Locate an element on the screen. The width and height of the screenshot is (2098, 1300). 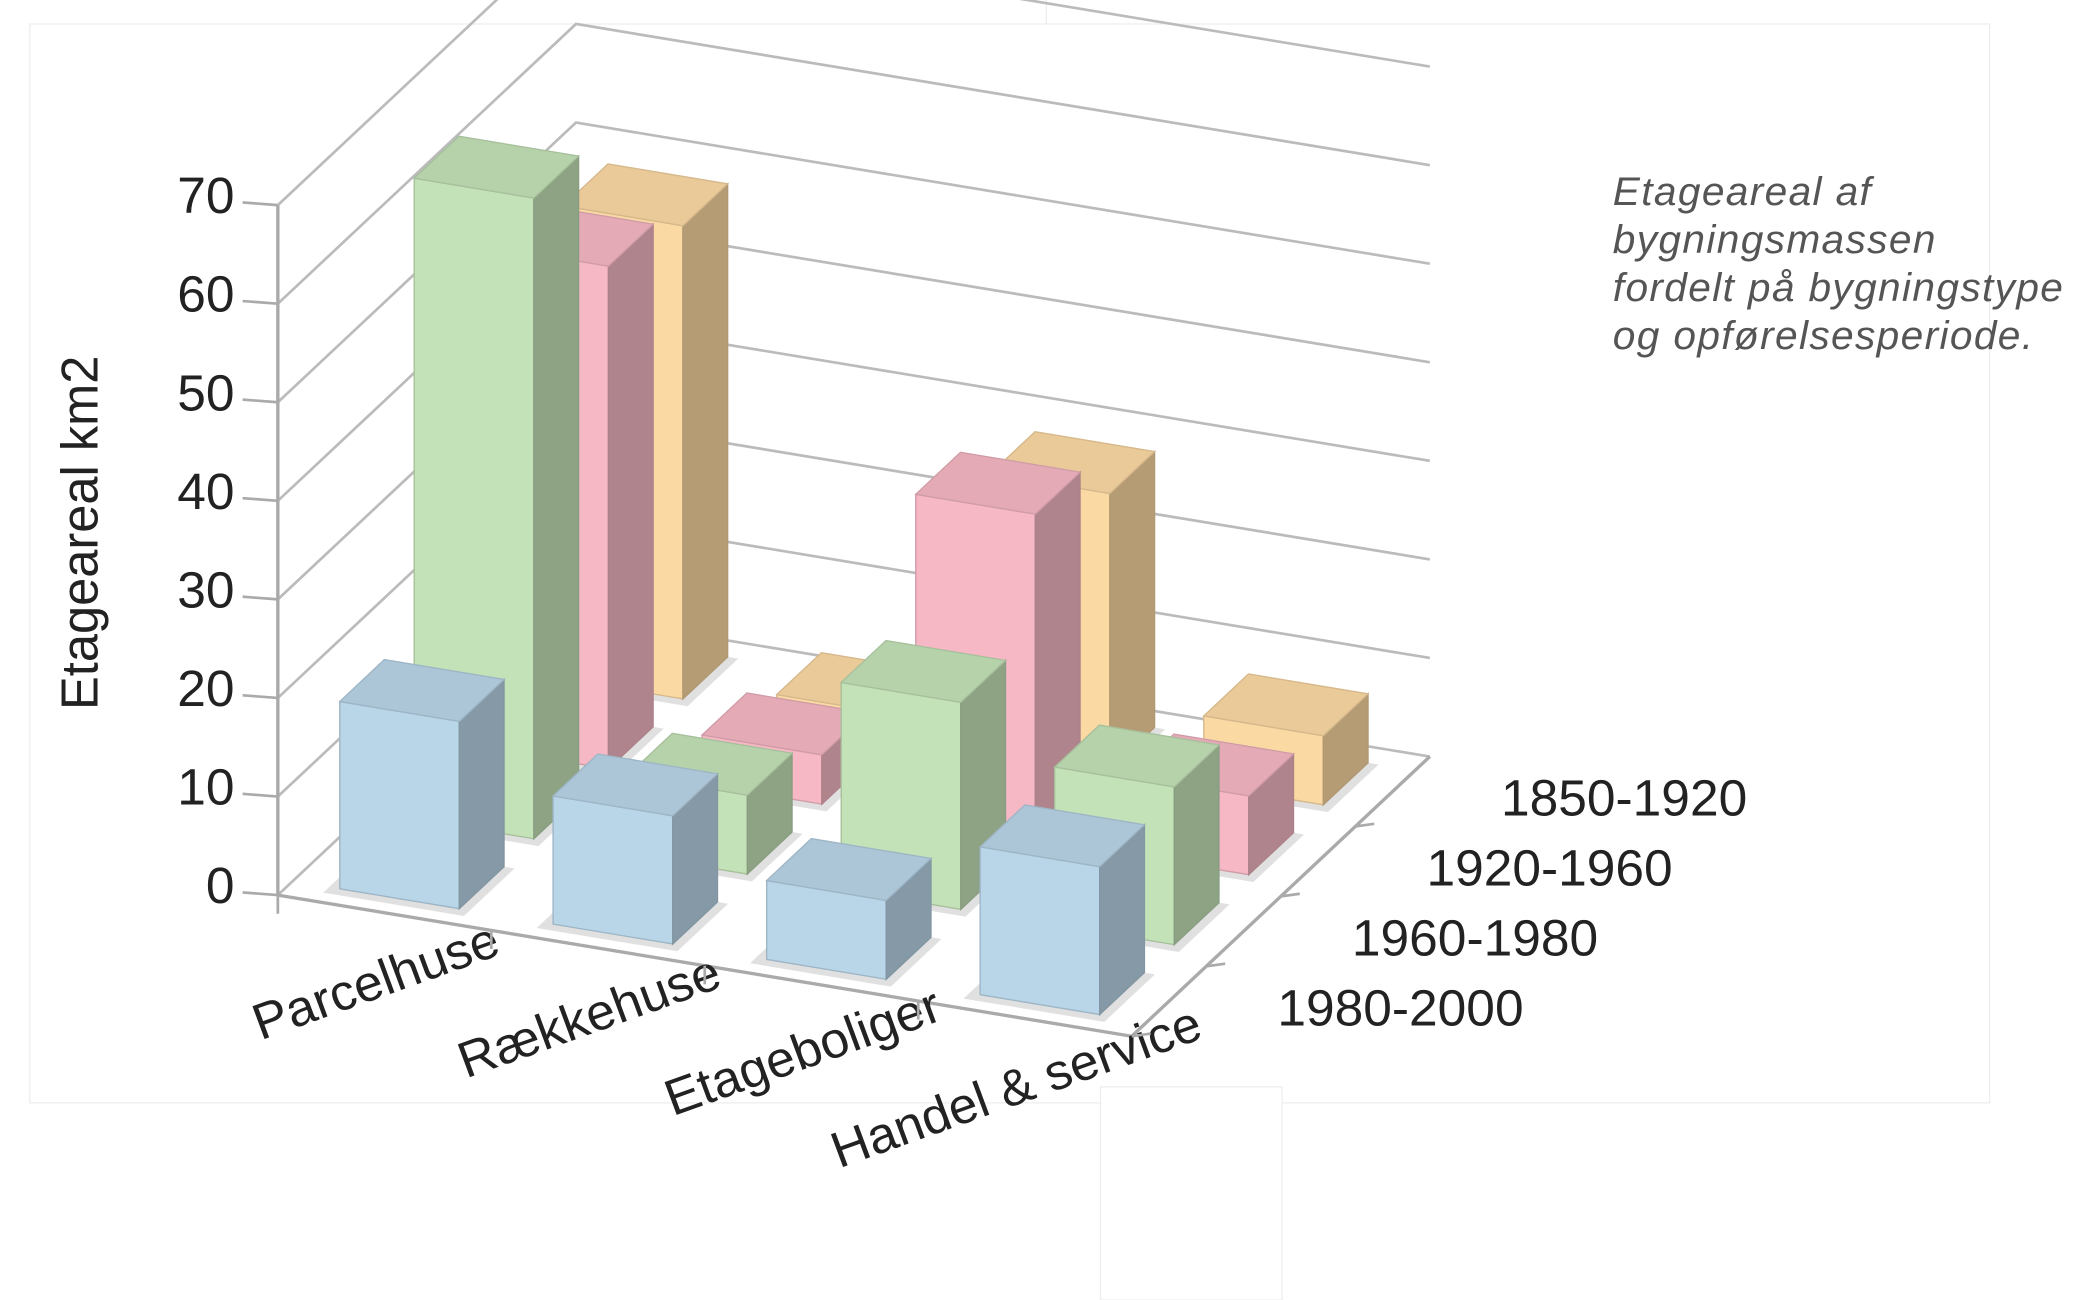
y-axis-label: Etageareal km2 is located at coordinates (79, 533).